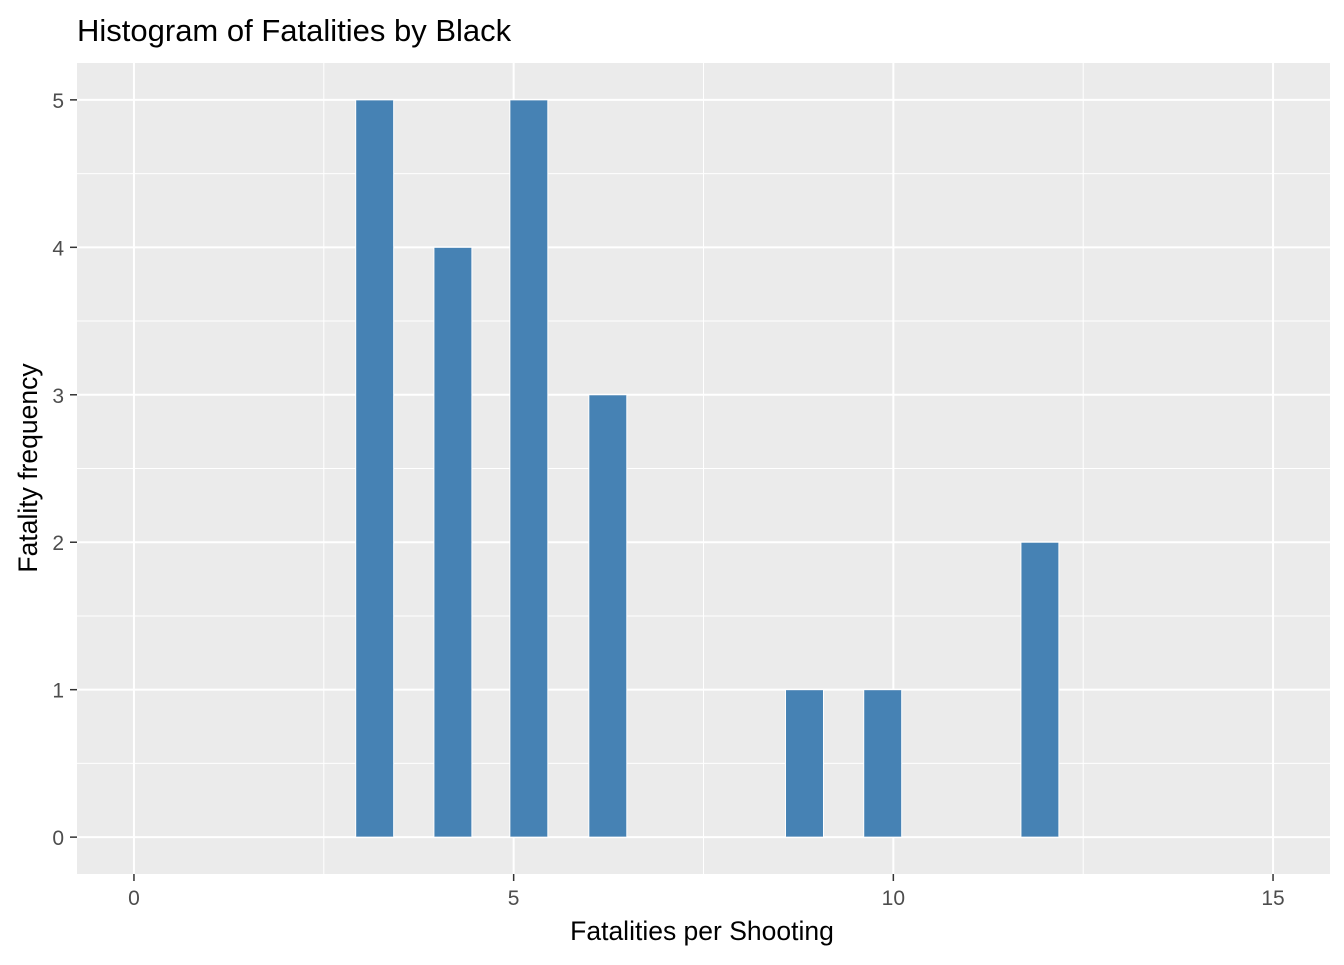 Image resolution: width=1344 pixels, height=965 pixels. I want to click on x-axis-label: Fatalities per Shooting, so click(702, 931).